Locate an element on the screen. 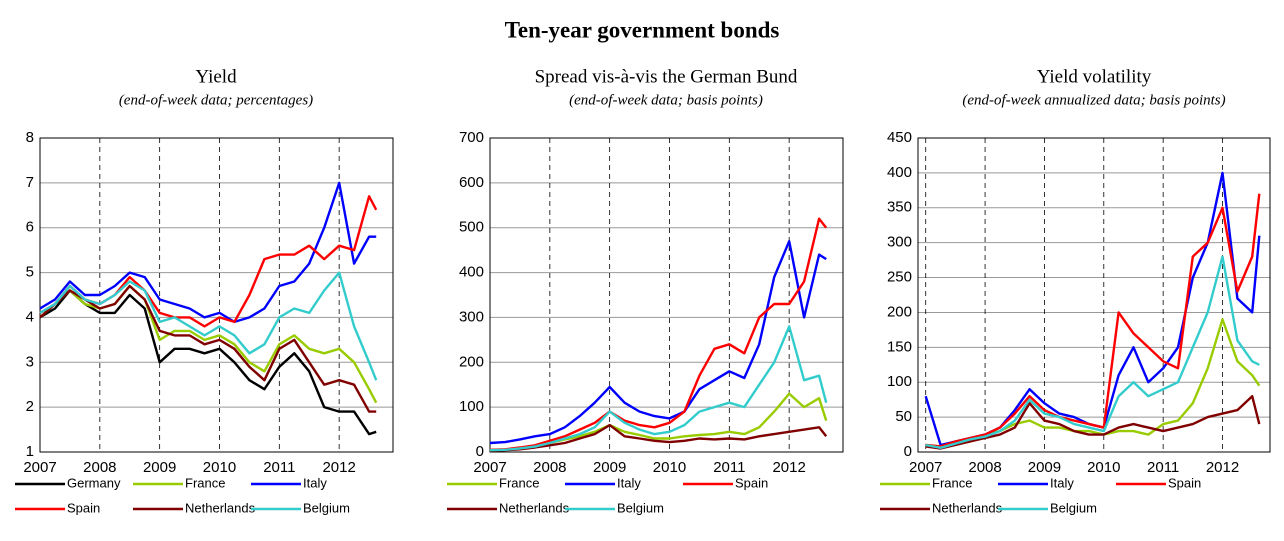 Image resolution: width=1284 pixels, height=541 pixels. chart-title: Spread vis-à-vis the German Bund is located at coordinates (666, 76).